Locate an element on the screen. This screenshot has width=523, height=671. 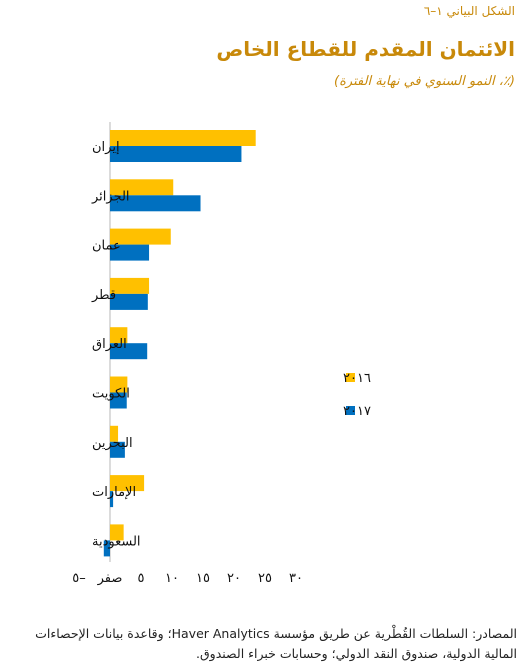
x-tick-label: –٥ is located at coordinates (78, 578).